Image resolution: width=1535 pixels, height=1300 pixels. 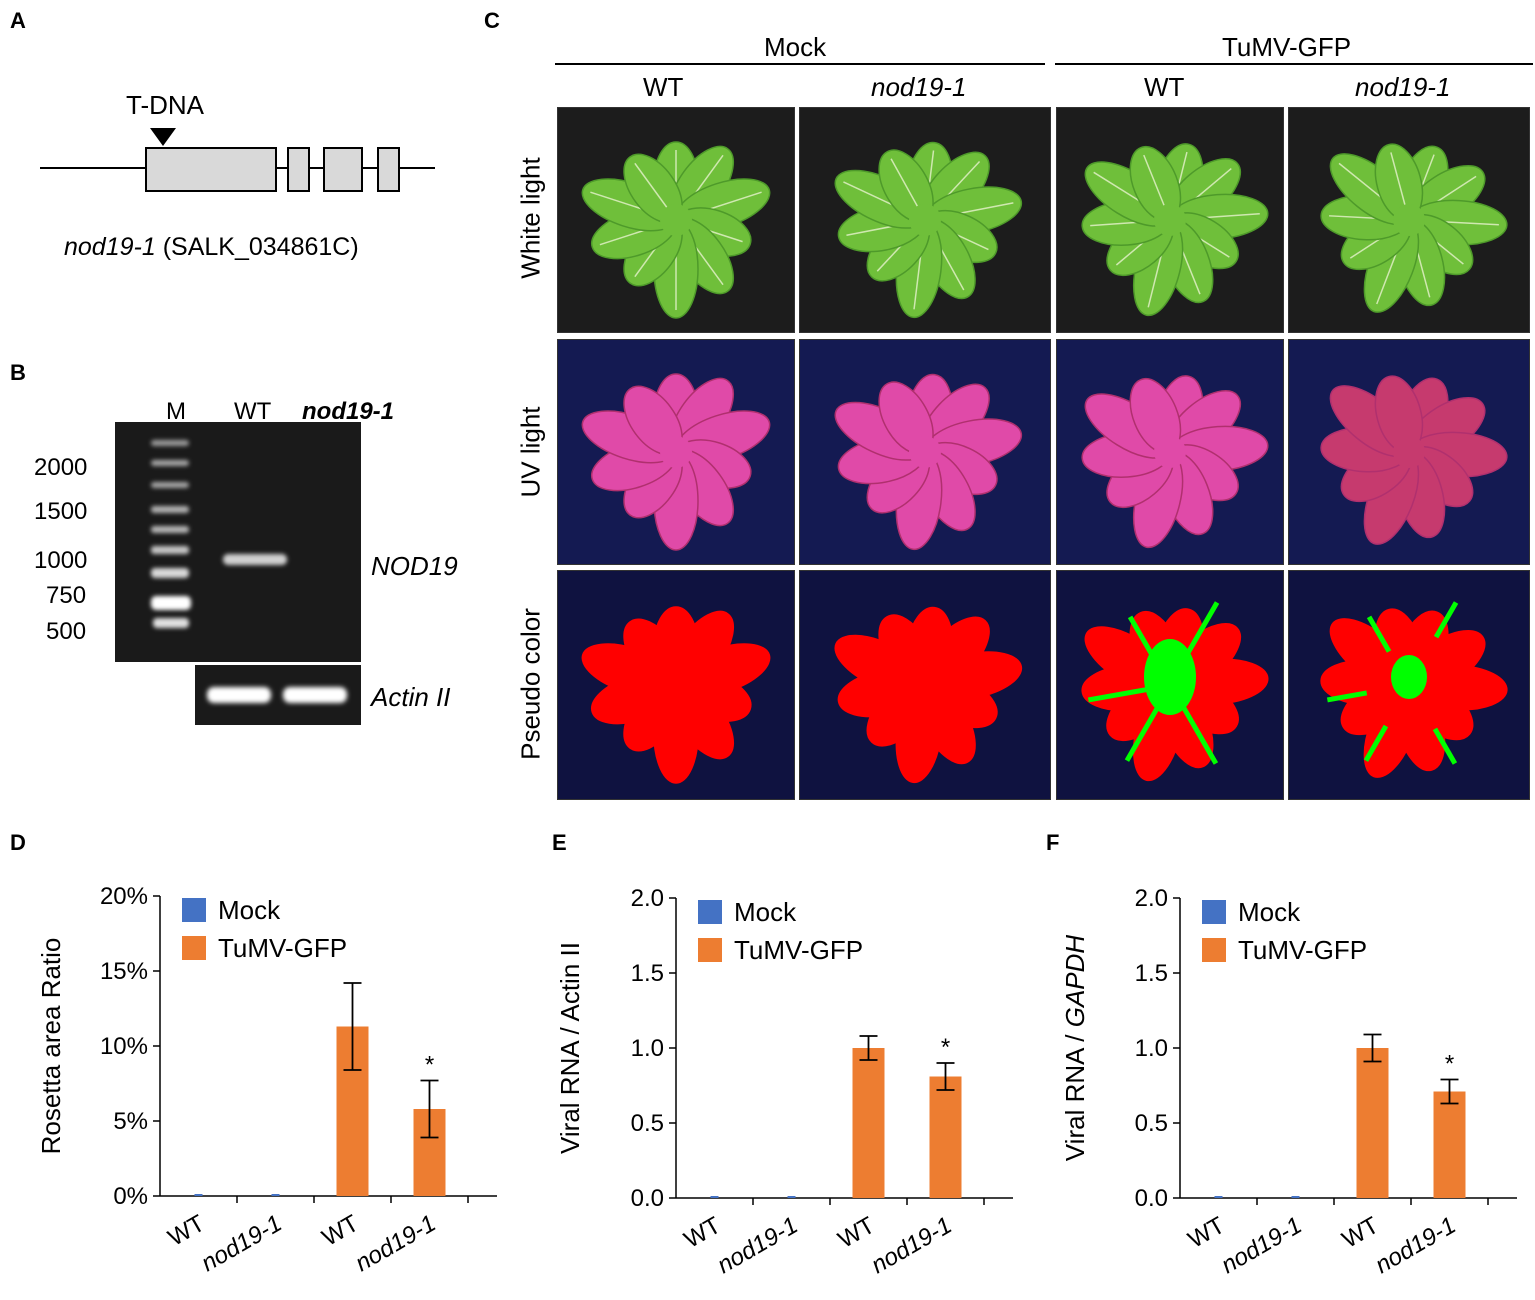 I want to click on ladder-2000: 2000, so click(x=61, y=467).